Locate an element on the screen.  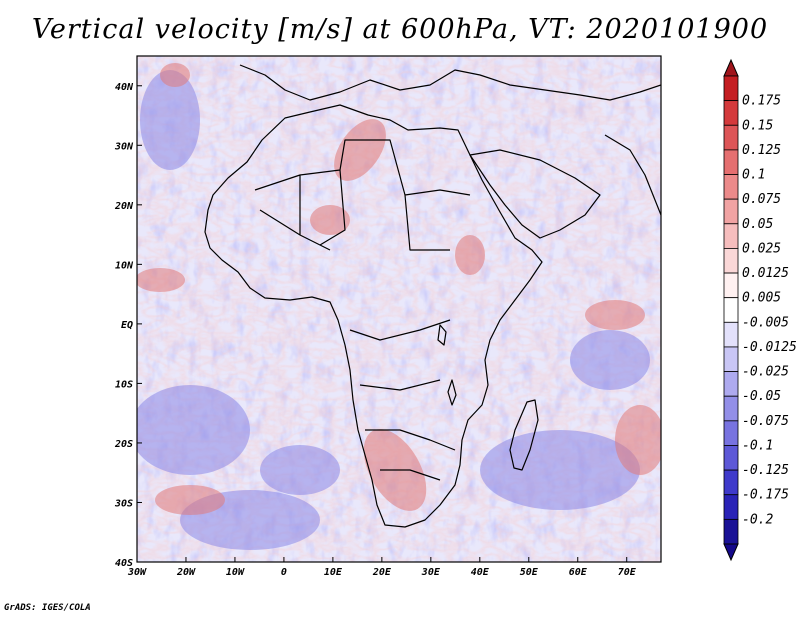
madagascar-coastline is located at coordinates (524, 435).